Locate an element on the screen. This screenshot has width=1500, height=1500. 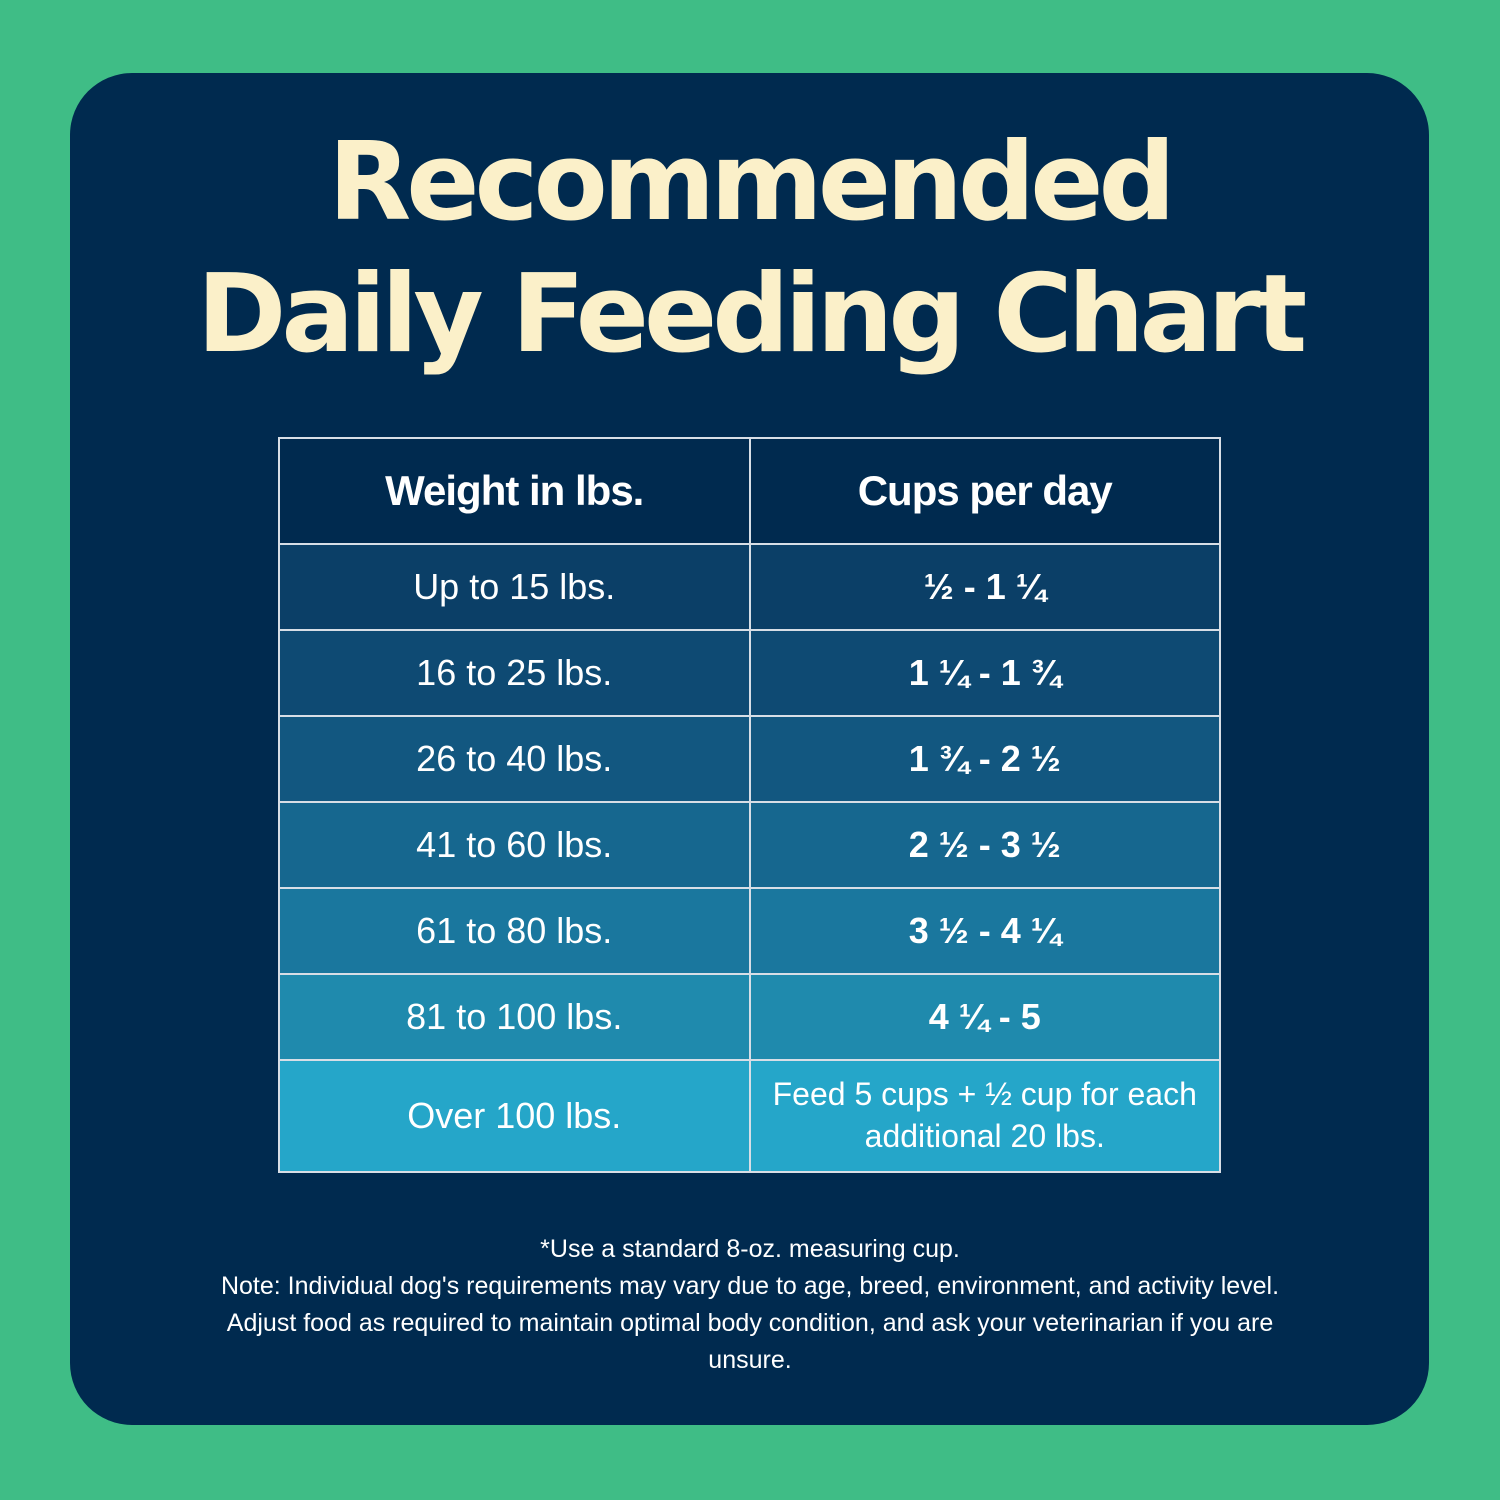
weight-cell: Over 100 lbs. is located at coordinates (514, 1116).